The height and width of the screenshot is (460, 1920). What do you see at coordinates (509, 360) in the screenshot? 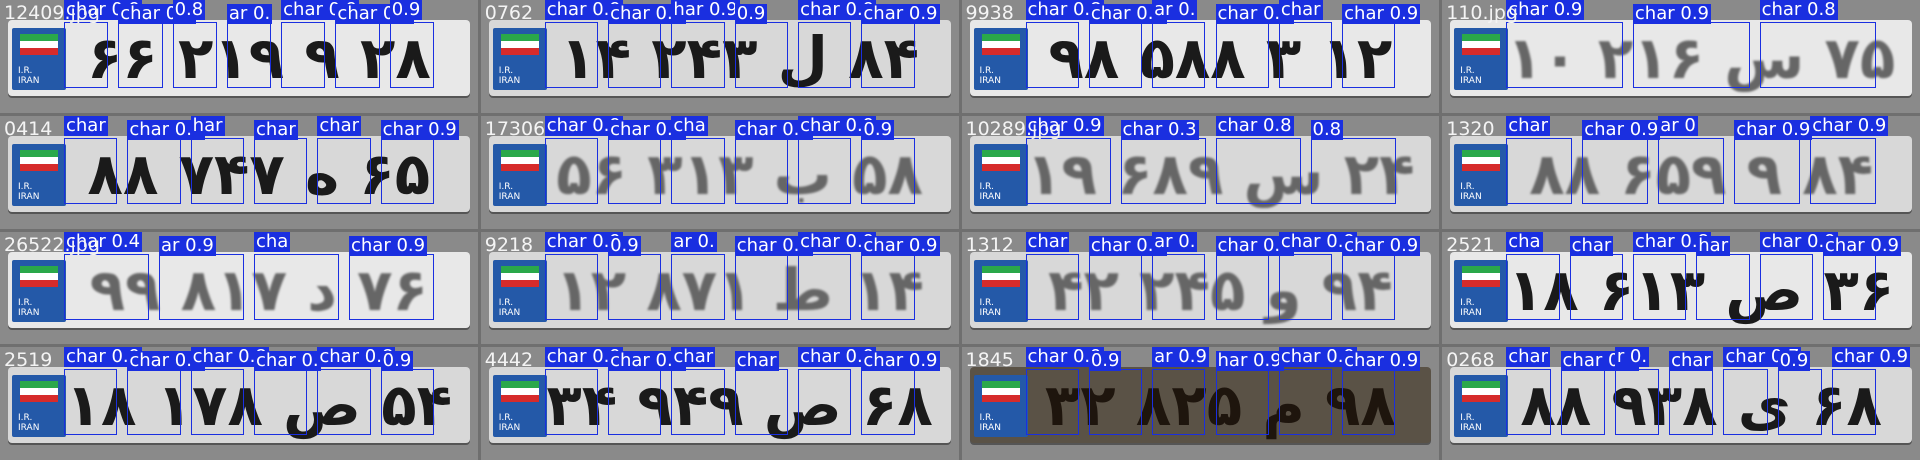
I see `tile-filename: 4442` at bounding box center [509, 360].